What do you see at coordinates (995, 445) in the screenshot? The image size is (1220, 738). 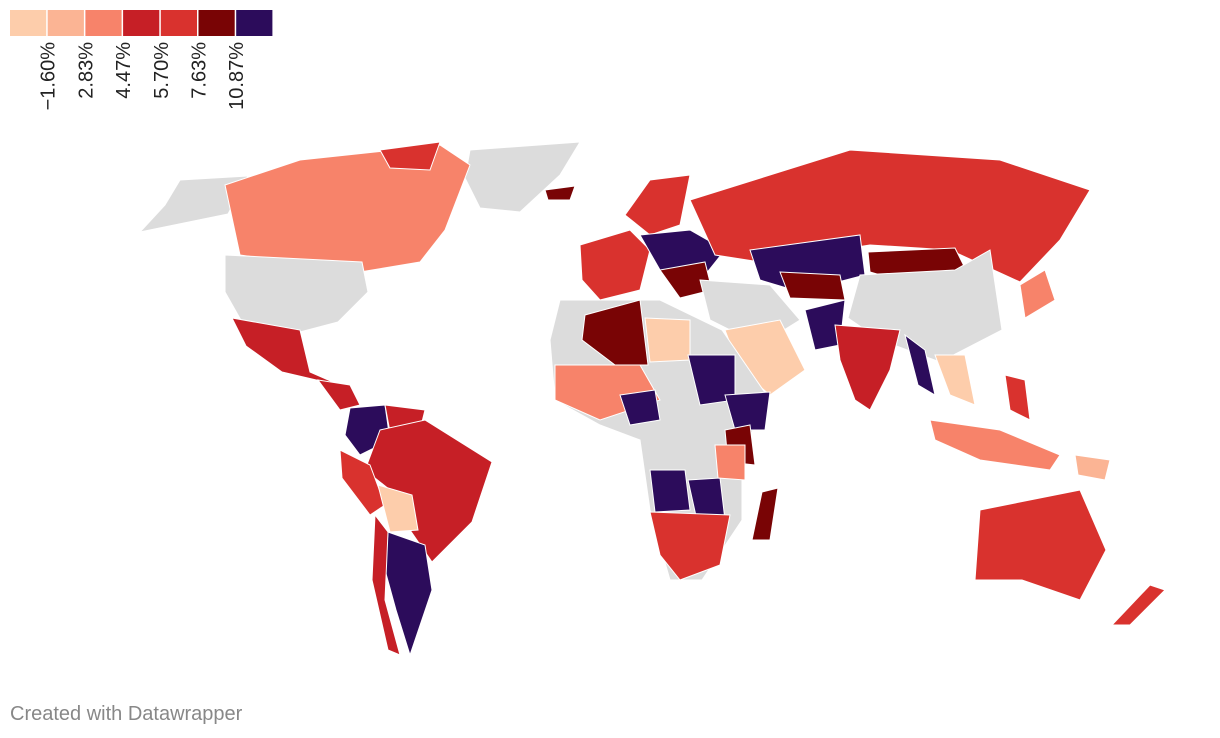 I see `indonesia` at bounding box center [995, 445].